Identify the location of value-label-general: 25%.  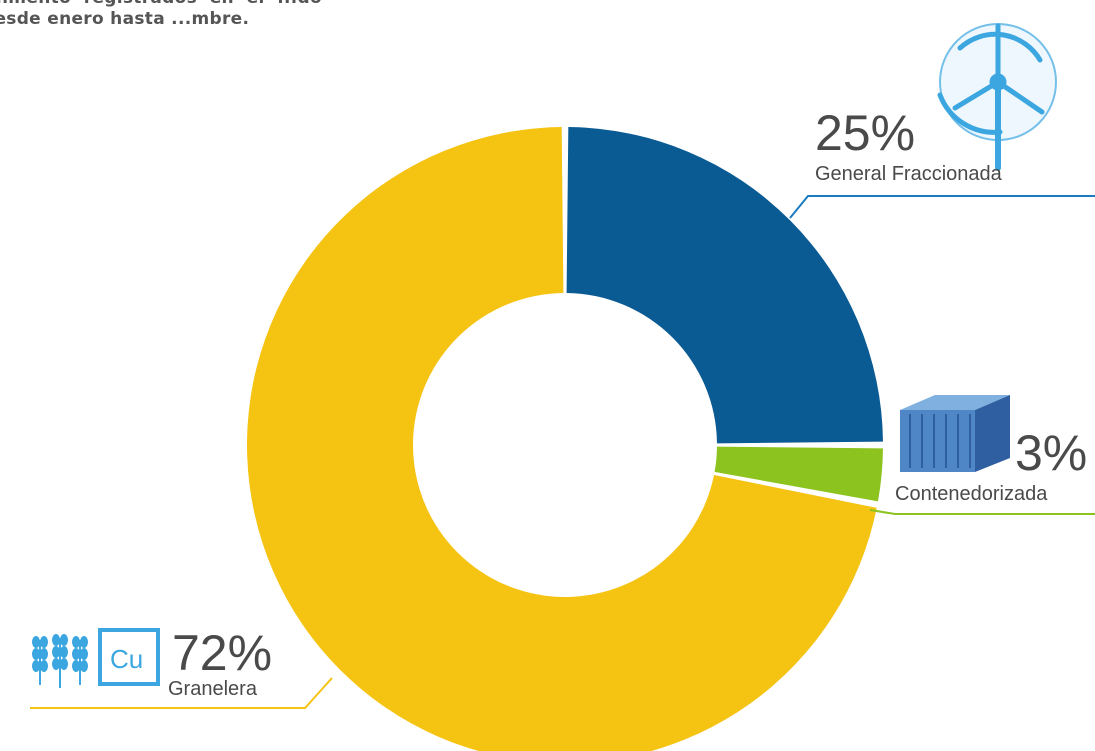
(865, 133).